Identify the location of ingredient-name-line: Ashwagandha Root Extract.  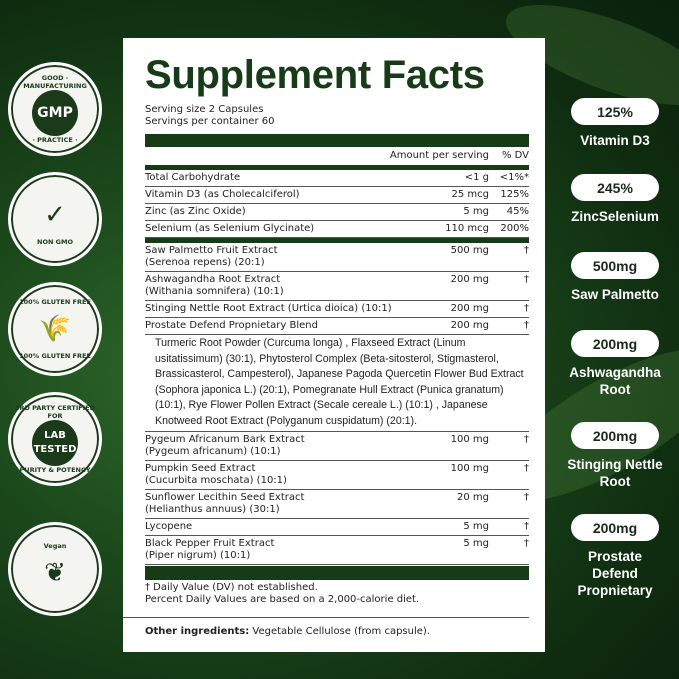
(213, 279).